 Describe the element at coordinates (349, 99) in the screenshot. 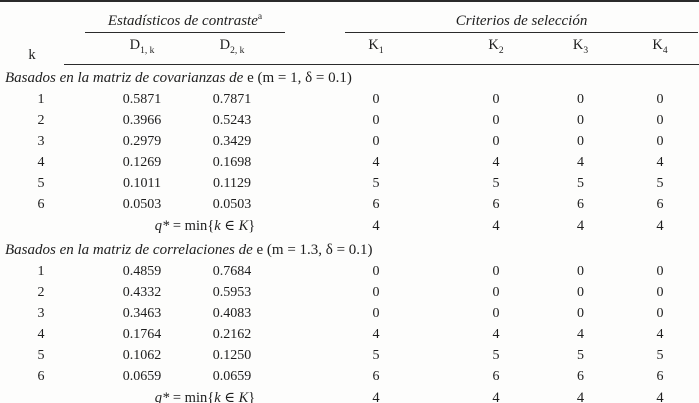

I see `table-row: 1 0.5871 0.7871 0 0 0 0` at that location.